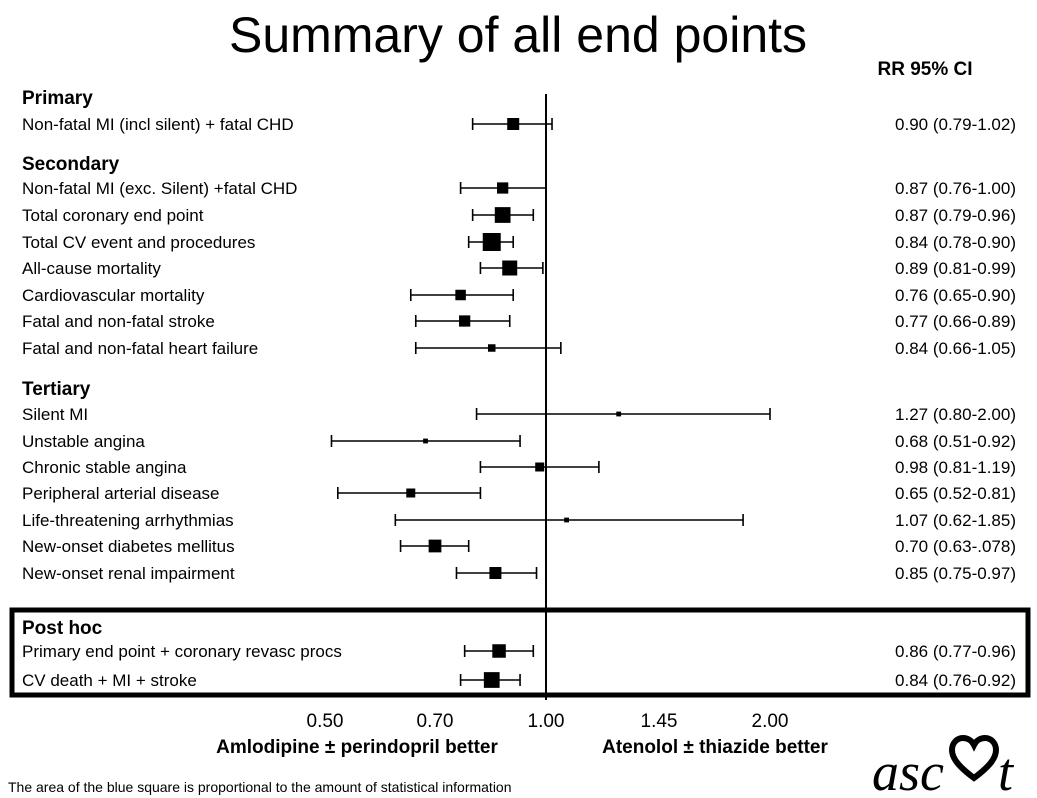 The width and height of the screenshot is (1037, 798). Describe the element at coordinates (955, 242) in the screenshot. I see `rr-ci-value: 0.84 (0.78-0.90)` at that location.